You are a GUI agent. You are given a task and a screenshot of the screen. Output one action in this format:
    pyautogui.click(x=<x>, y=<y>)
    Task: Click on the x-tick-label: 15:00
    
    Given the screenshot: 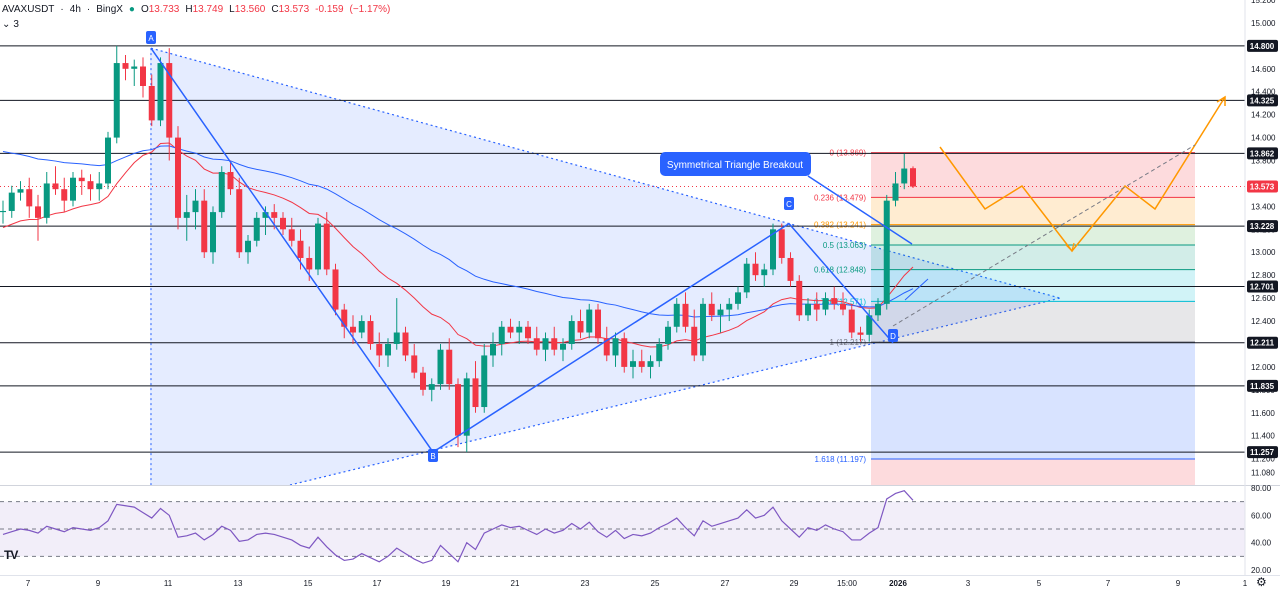 What is the action you would take?
    pyautogui.click(x=847, y=583)
    